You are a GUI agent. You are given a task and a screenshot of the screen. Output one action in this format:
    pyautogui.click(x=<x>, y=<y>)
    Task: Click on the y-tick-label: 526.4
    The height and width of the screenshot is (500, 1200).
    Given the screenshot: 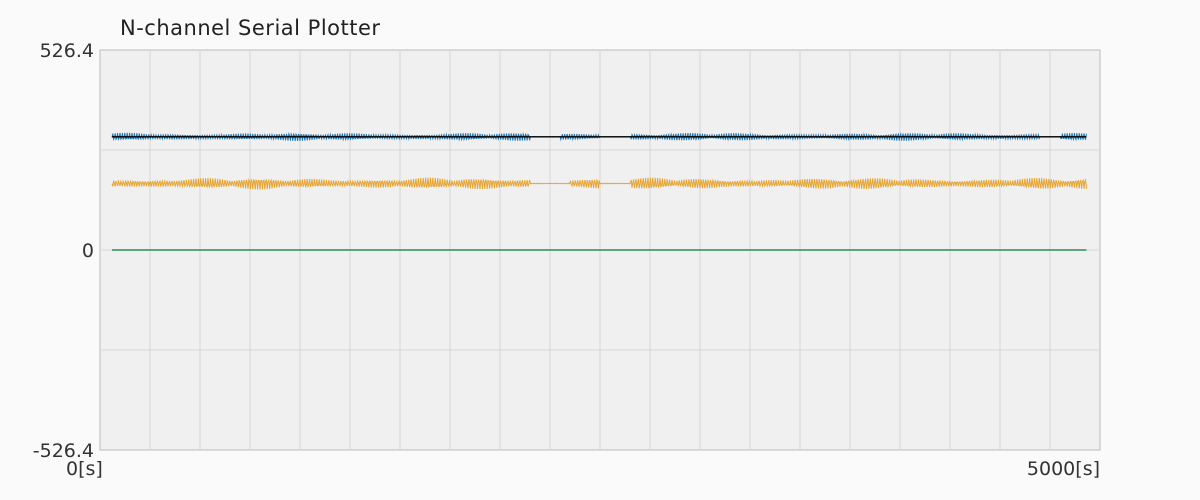 What is the action you would take?
    pyautogui.click(x=67, y=51)
    